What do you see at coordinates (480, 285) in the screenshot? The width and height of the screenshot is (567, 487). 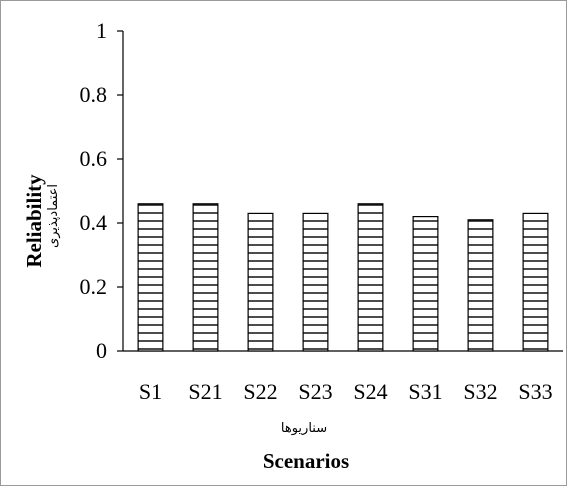 I see `bar-s32` at bounding box center [480, 285].